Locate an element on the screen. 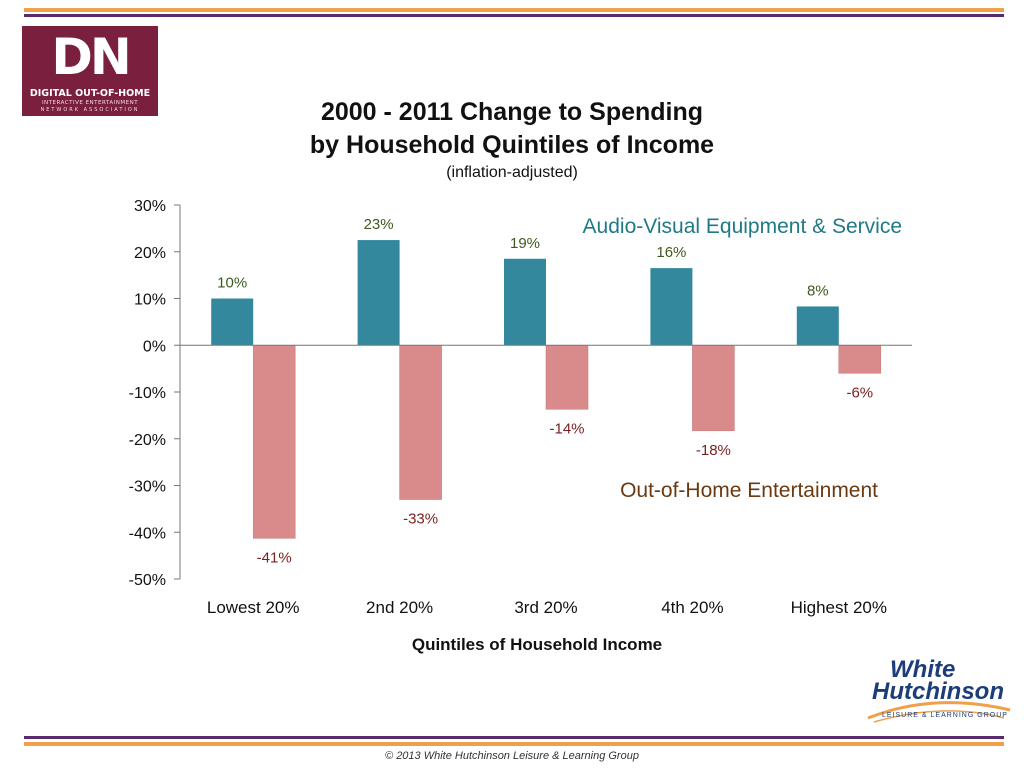 This screenshot has width=1024, height=768. ooh-data-label: -18% is located at coordinates (713, 450).